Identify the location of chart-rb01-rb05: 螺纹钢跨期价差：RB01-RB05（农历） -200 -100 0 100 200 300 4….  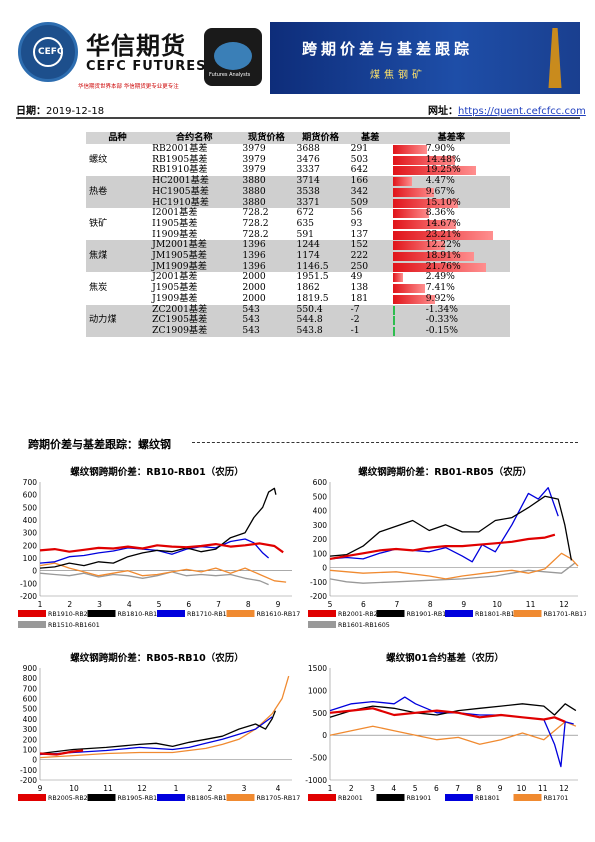
(445, 552).